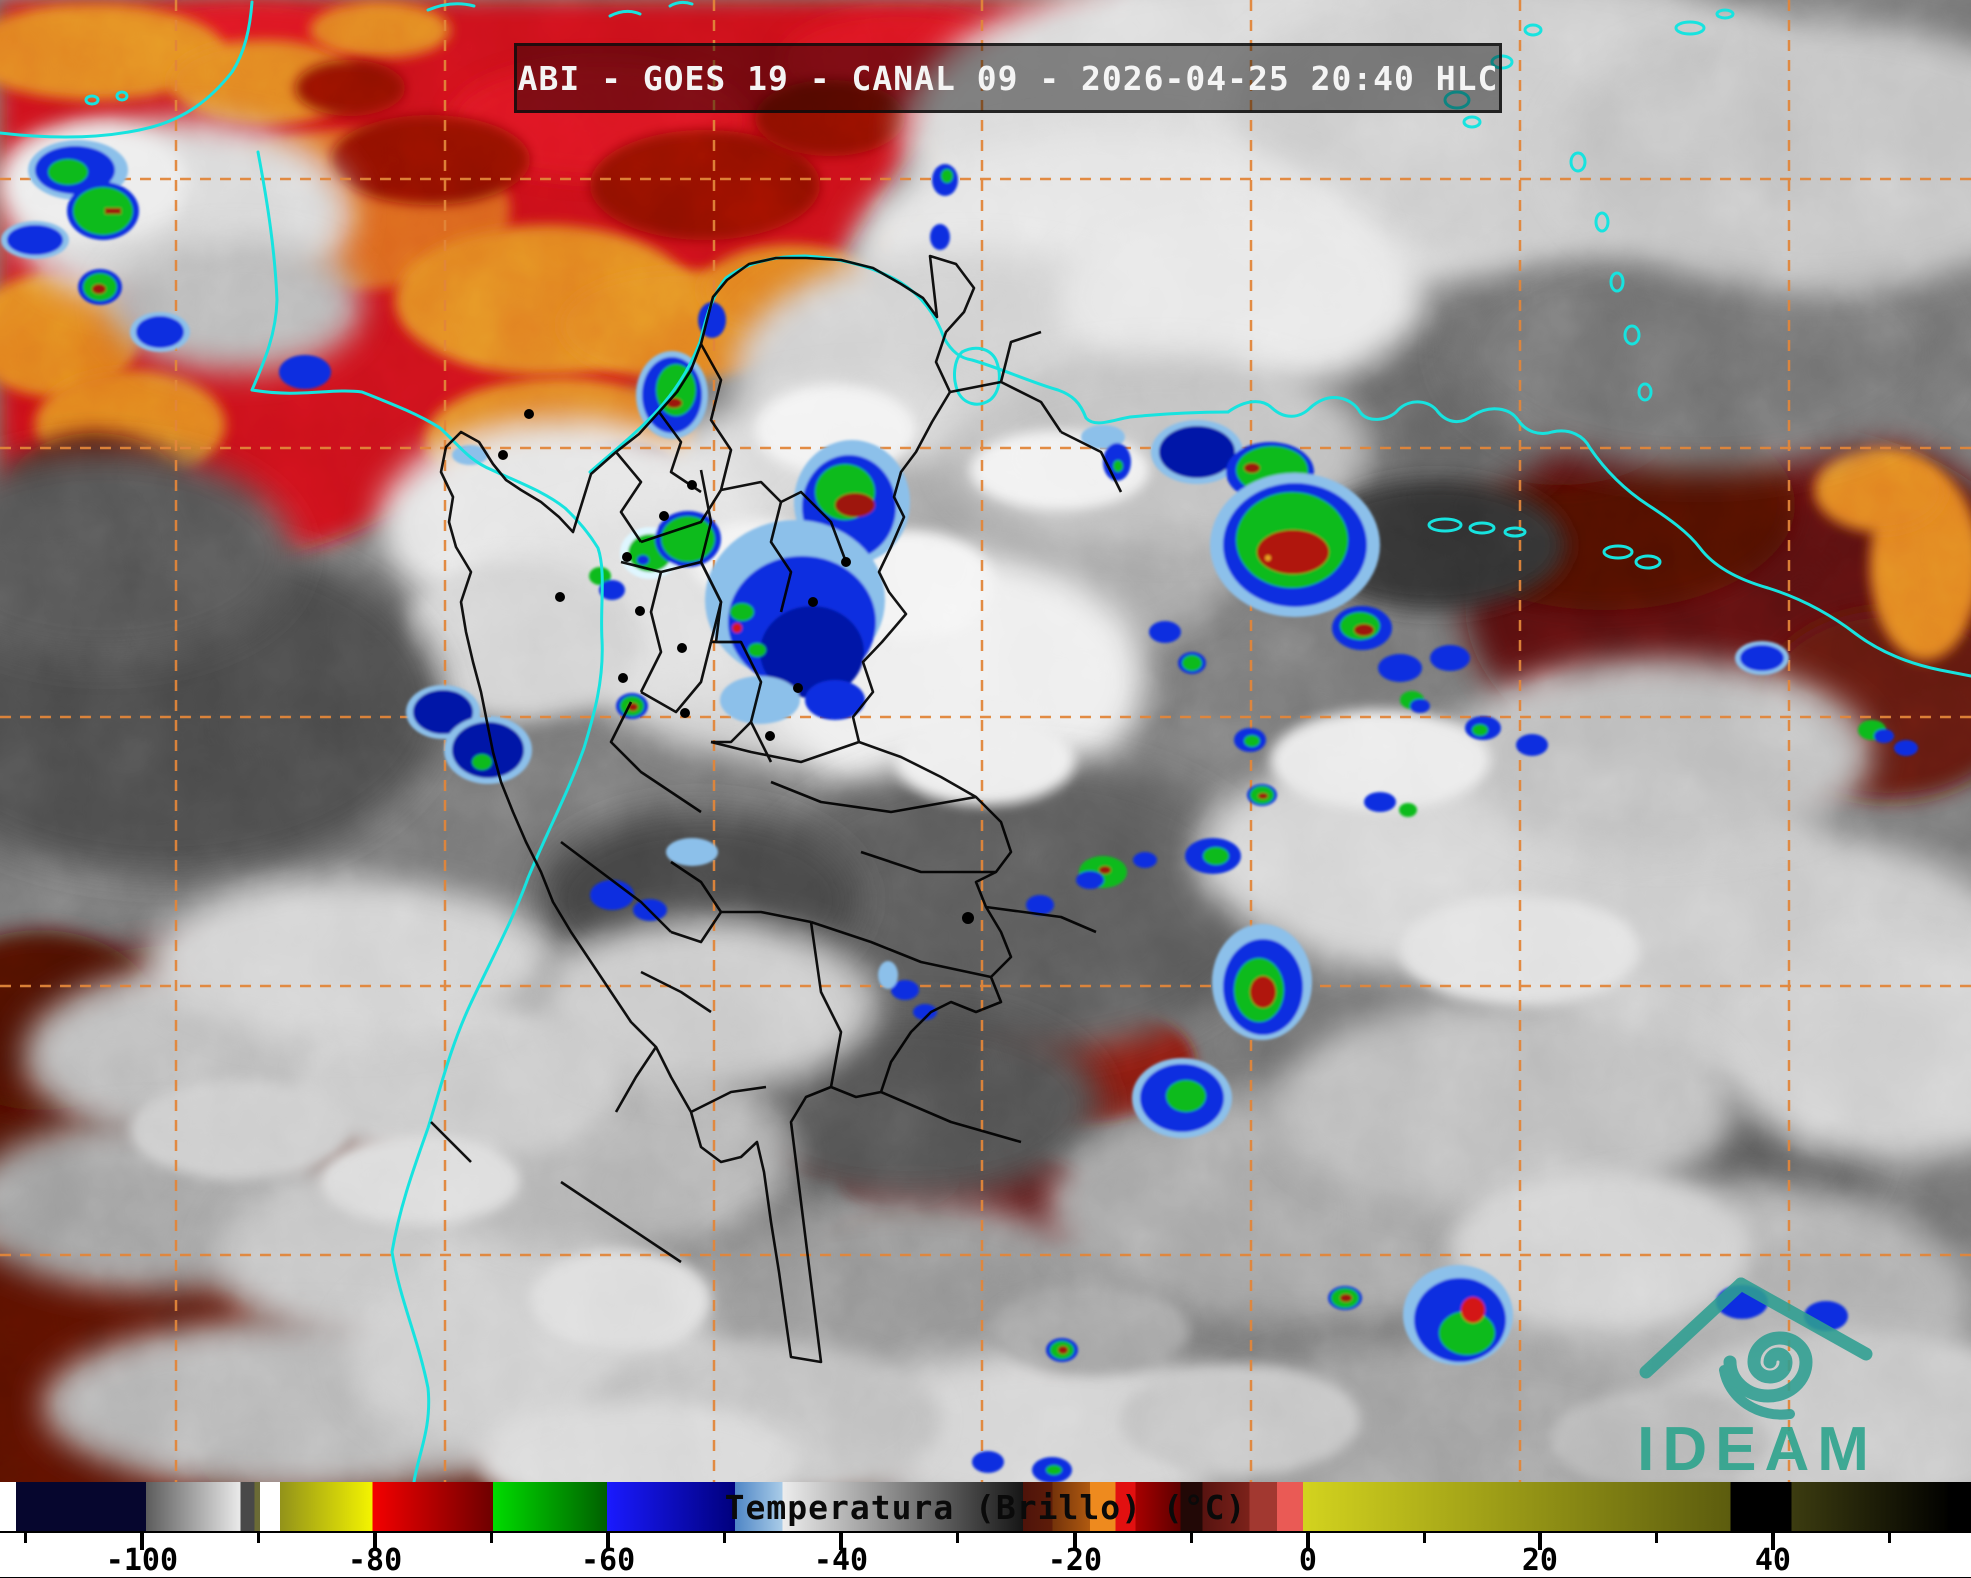 This screenshot has width=1971, height=1578. I want to click on colorbar-label: Temperatura (Brillo) (°C), so click(985, 1507).